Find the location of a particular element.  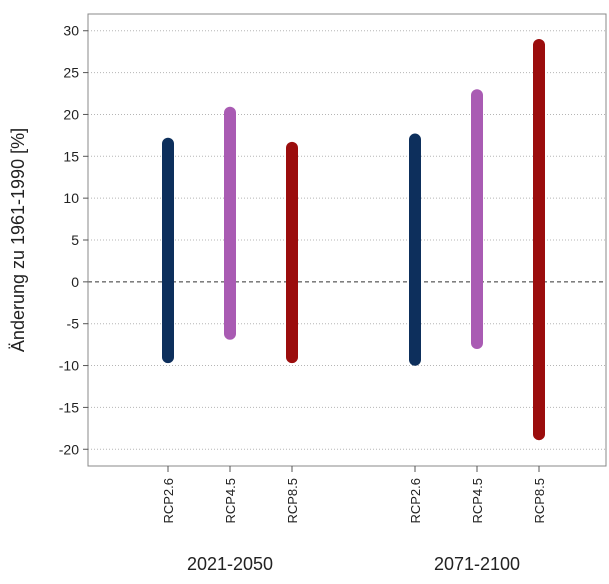

y-tick-label: -10 is located at coordinates (69, 366).